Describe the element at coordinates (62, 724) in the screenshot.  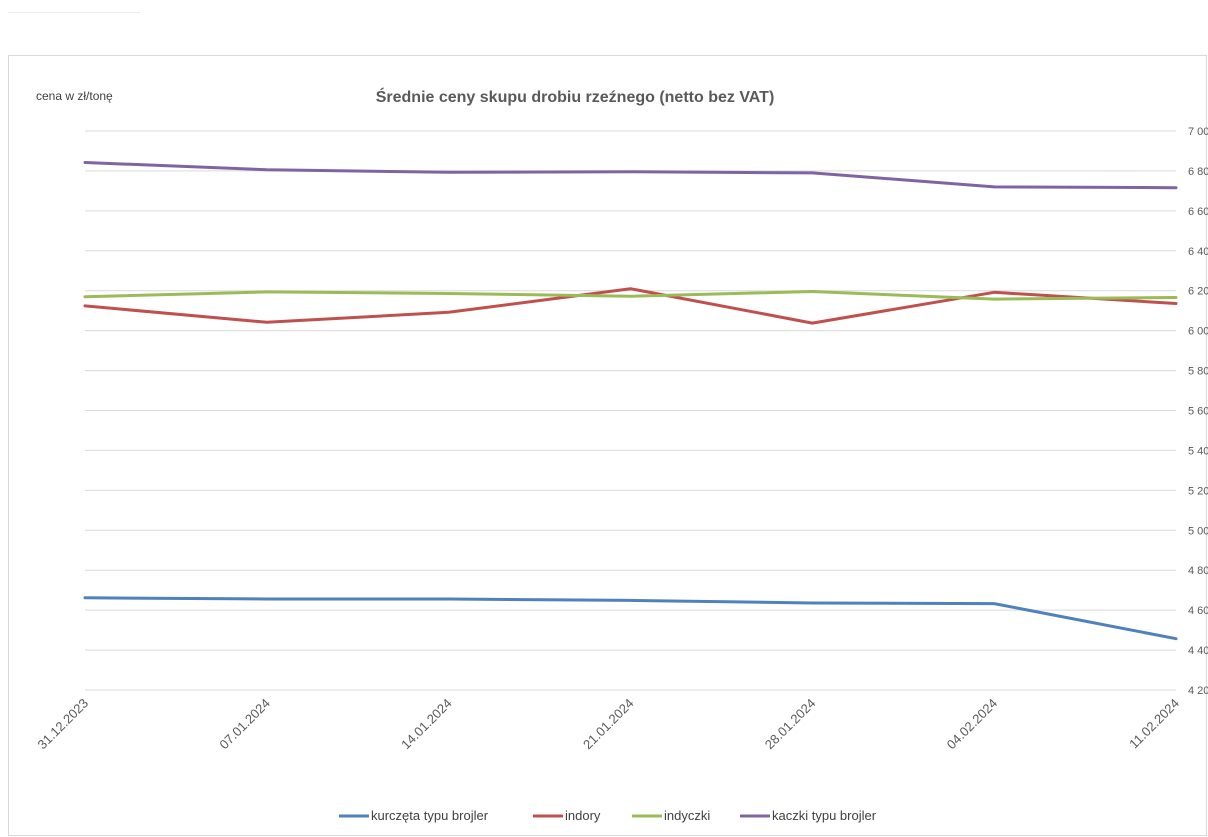
I see `x-tick-label: 31.12.2023` at that location.